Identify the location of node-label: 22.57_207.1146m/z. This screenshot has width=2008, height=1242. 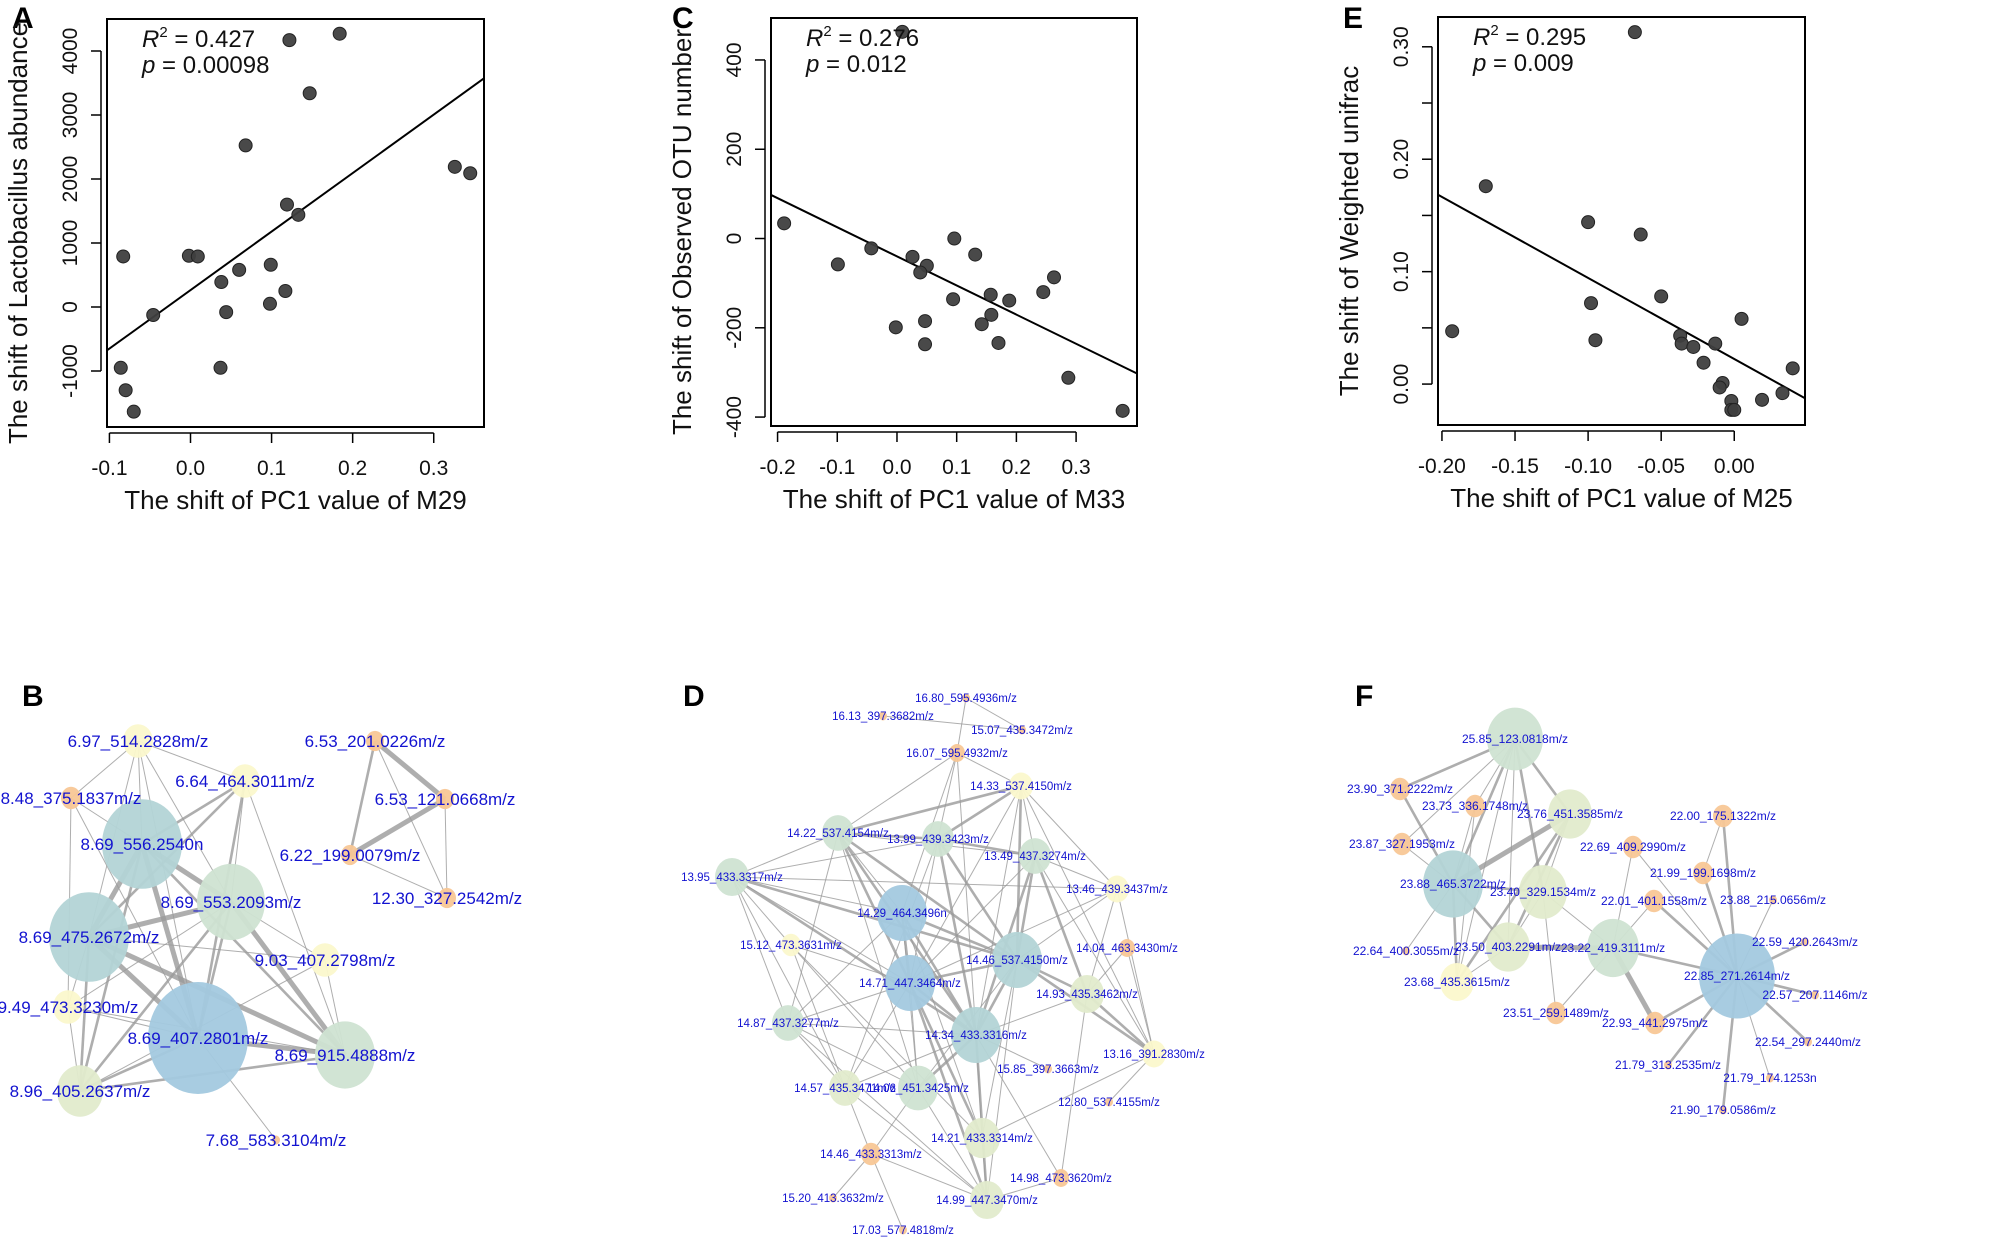
(1814, 995).